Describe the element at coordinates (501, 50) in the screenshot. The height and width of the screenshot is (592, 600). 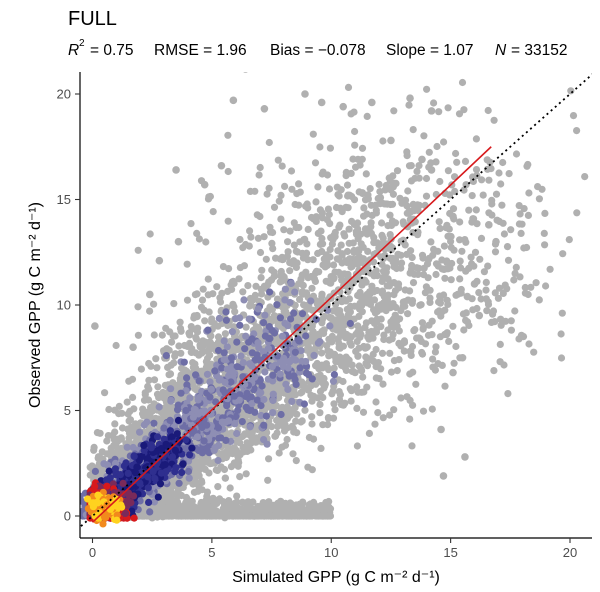
I see `stat-n-label: N` at that location.